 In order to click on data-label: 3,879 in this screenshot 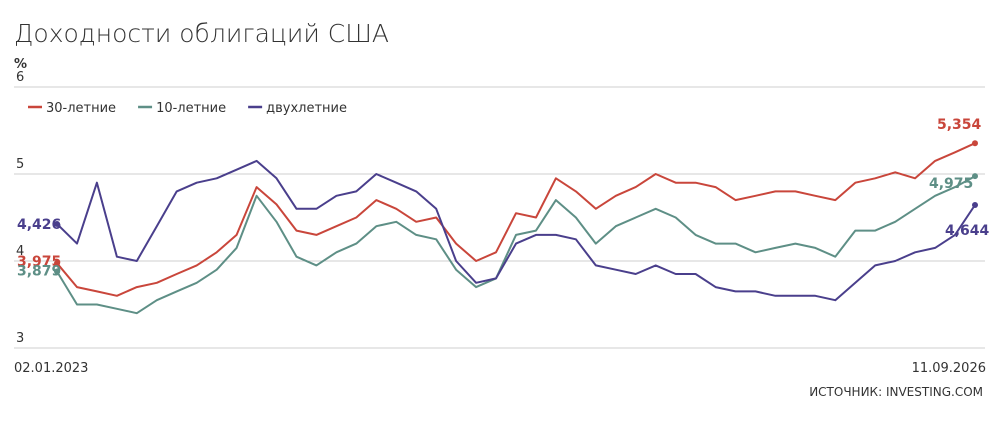, I will do `click(39, 272)`.